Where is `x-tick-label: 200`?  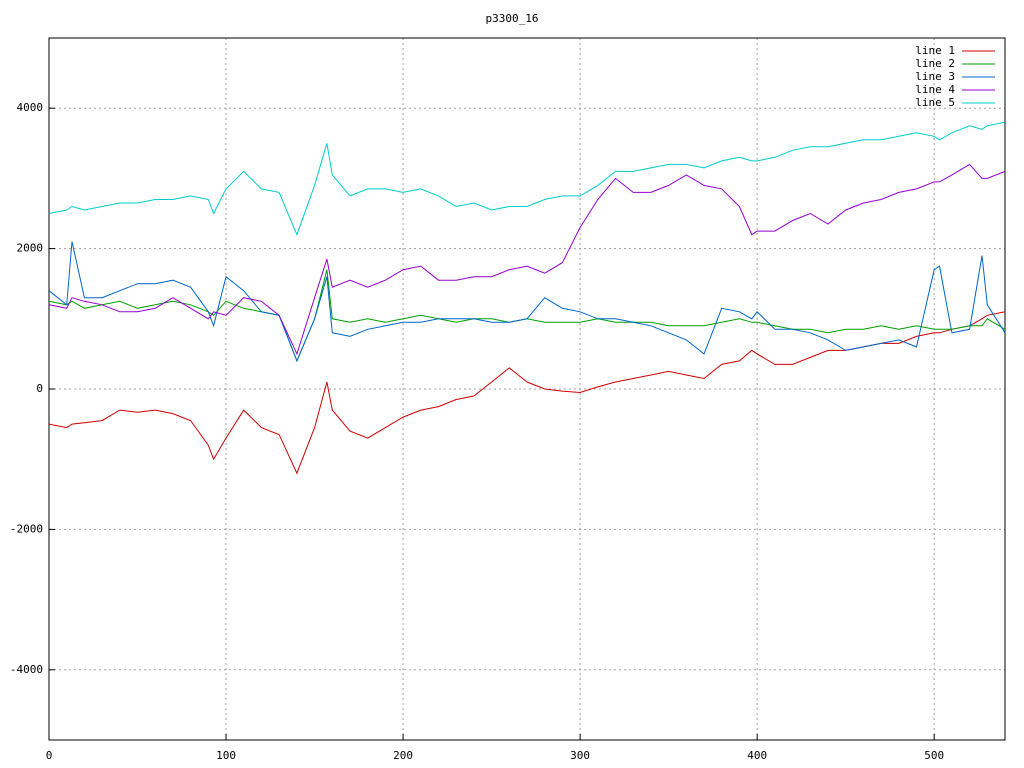
x-tick-label: 200 is located at coordinates (403, 755).